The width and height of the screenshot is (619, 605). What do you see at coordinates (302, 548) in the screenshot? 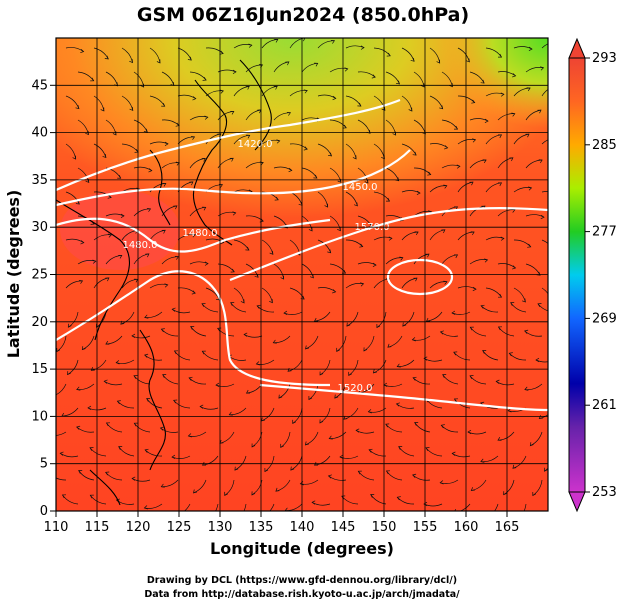
I see `x-axis-title: Longitude (degrees)` at bounding box center [302, 548].